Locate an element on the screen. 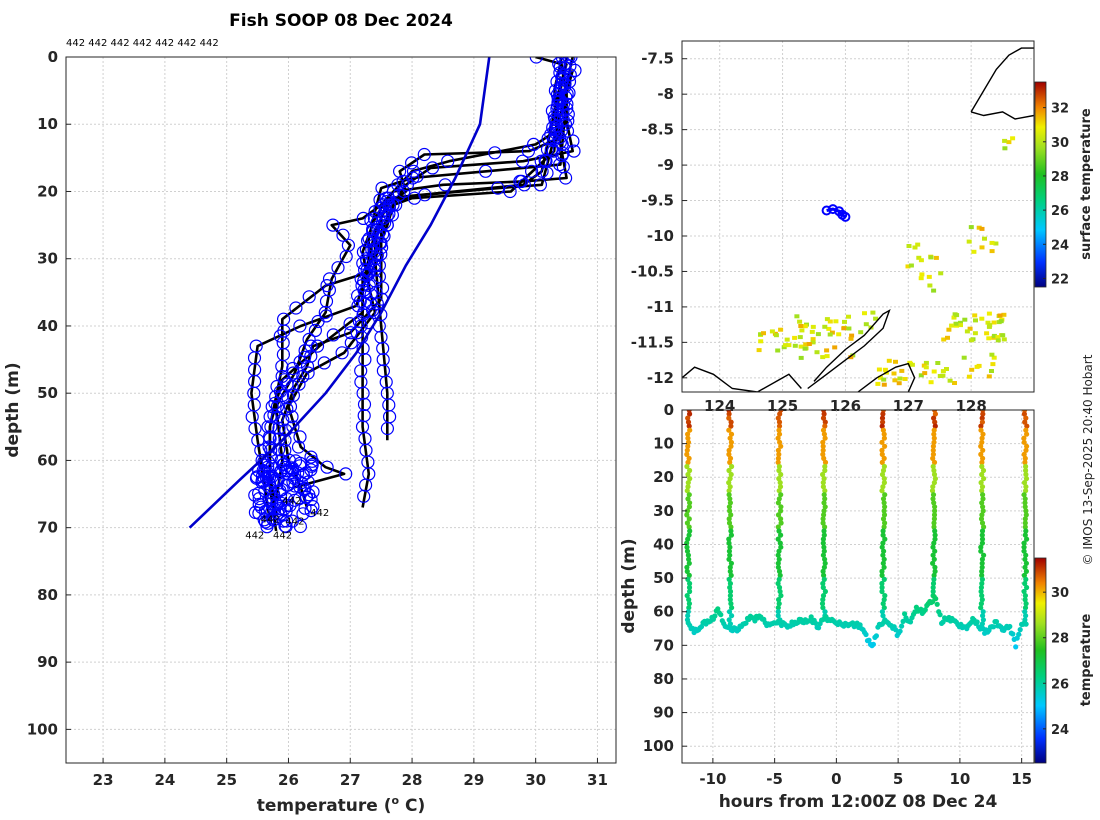 This screenshot has width=1100, height=820. profile-y-tick-label: 60 is located at coordinates (47, 460).